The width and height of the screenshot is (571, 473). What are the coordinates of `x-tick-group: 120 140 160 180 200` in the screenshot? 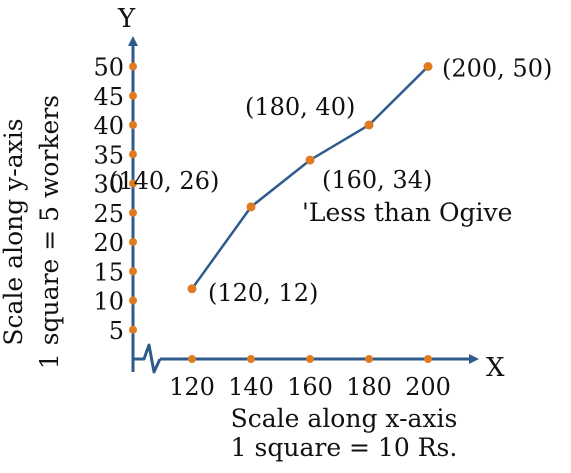 It's located at (310, 378).